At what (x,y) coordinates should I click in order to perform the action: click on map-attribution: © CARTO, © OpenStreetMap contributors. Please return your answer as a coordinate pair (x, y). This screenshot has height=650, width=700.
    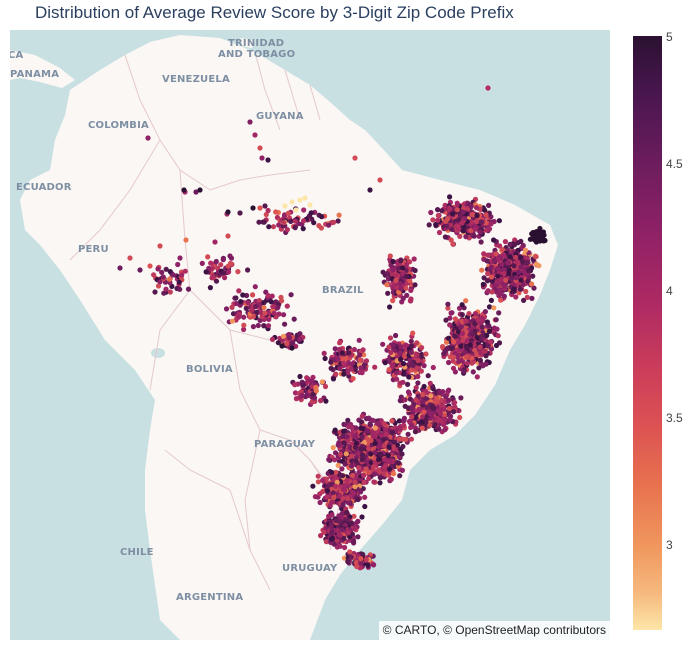
    Looking at the image, I should click on (494, 630).